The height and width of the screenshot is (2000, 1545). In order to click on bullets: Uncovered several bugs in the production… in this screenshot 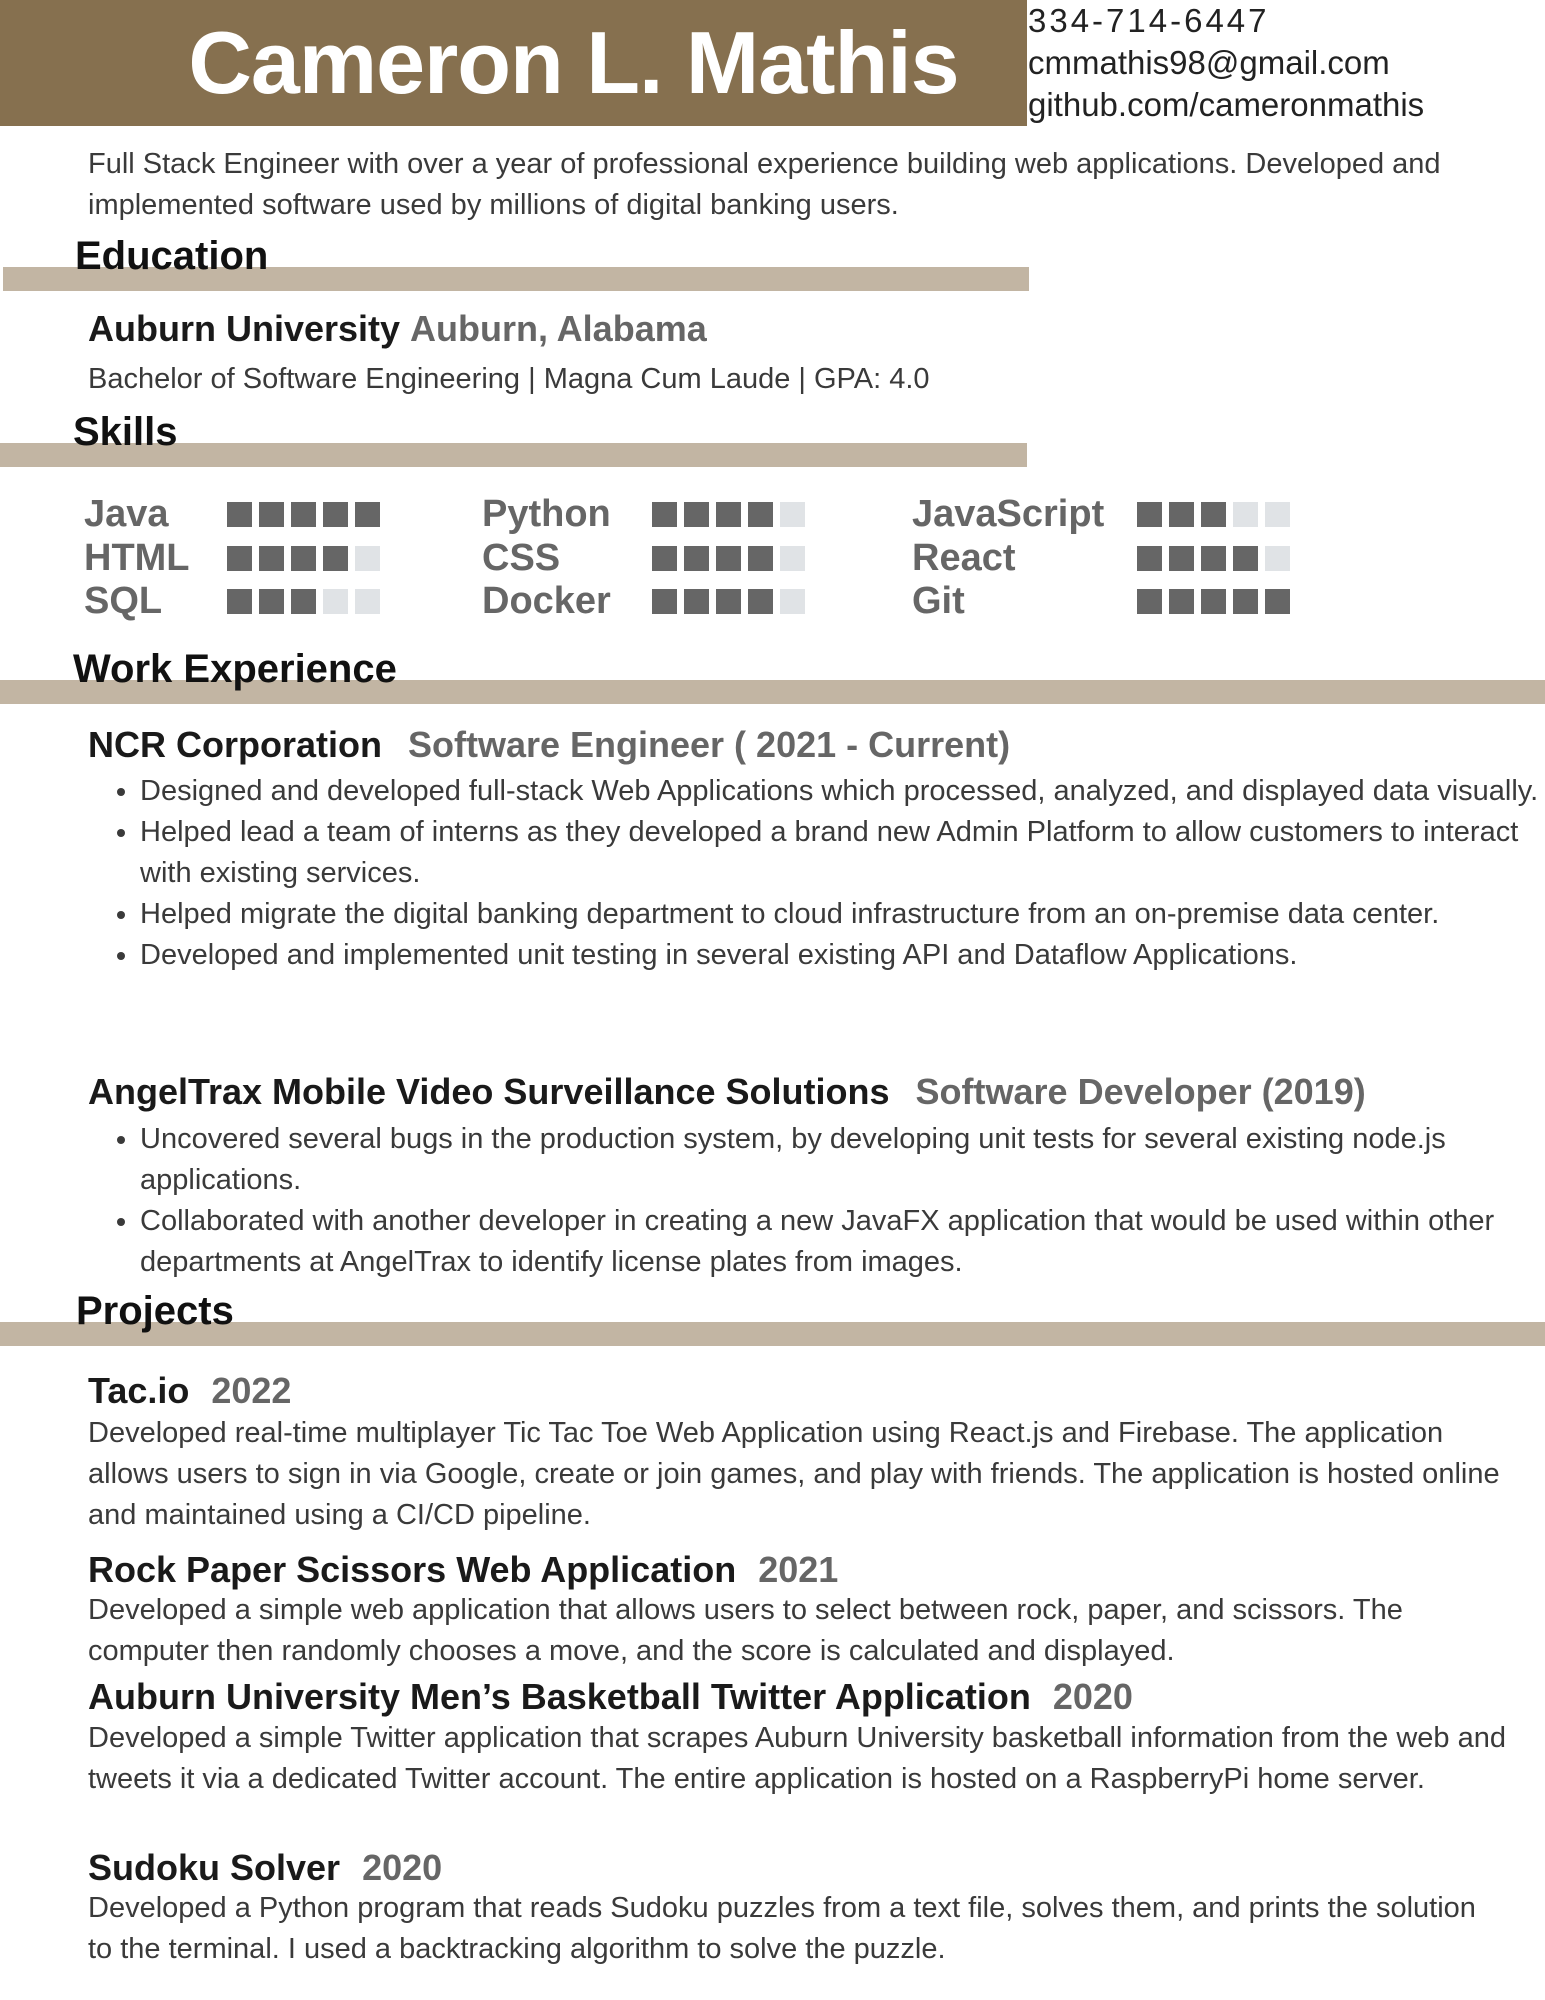, I will do `click(816, 1201)`.